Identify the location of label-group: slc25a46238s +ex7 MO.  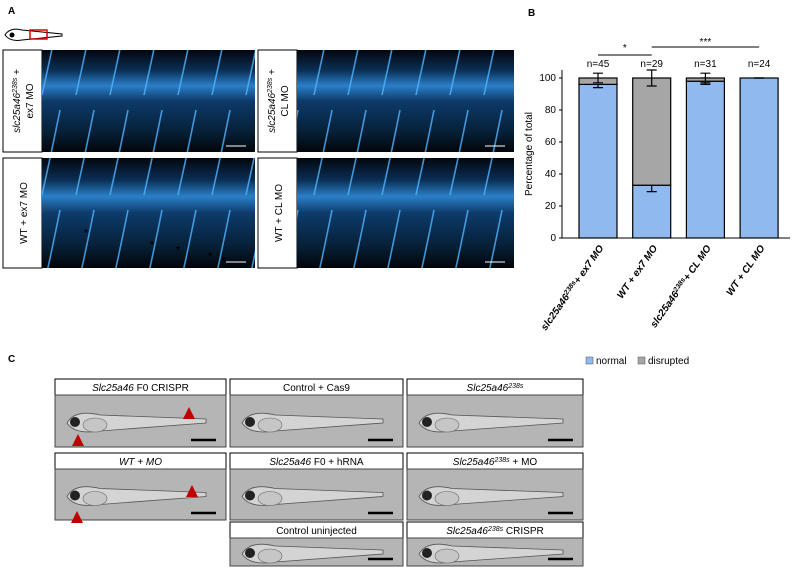
(24, 101).